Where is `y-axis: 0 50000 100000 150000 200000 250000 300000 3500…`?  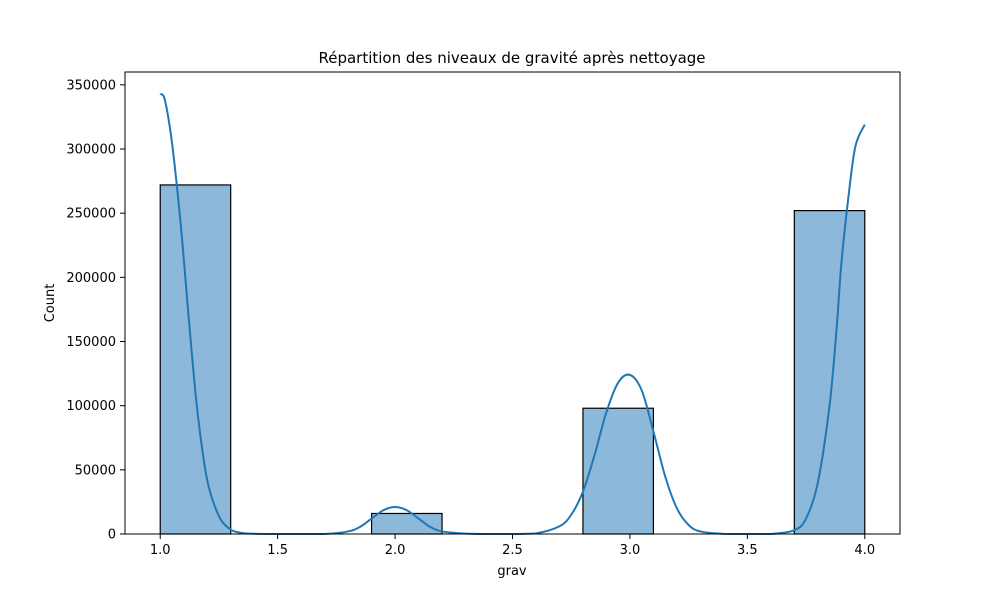
y-axis: 0 50000 100000 150000 200000 250000 300000 3500… is located at coordinates (95, 310).